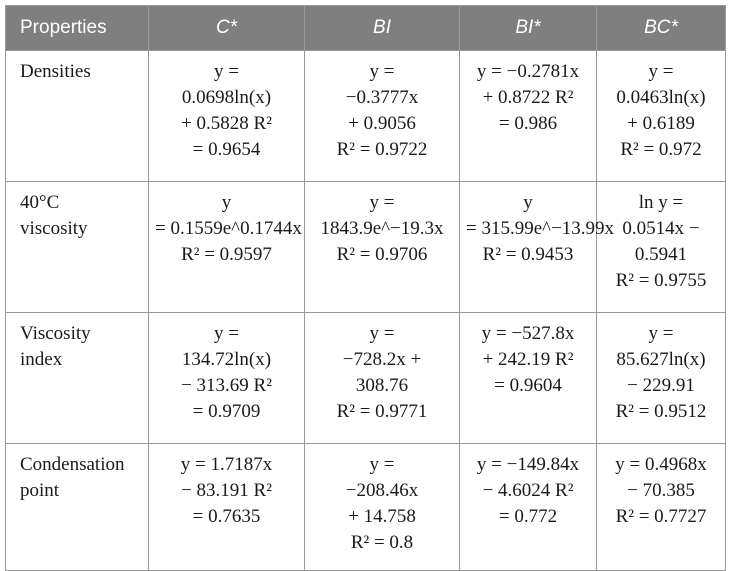 The height and width of the screenshot is (571, 731). I want to click on equation-cell-bi-star: y = −0.2781x + 0.8722 R² = 0.986, so click(528, 116).